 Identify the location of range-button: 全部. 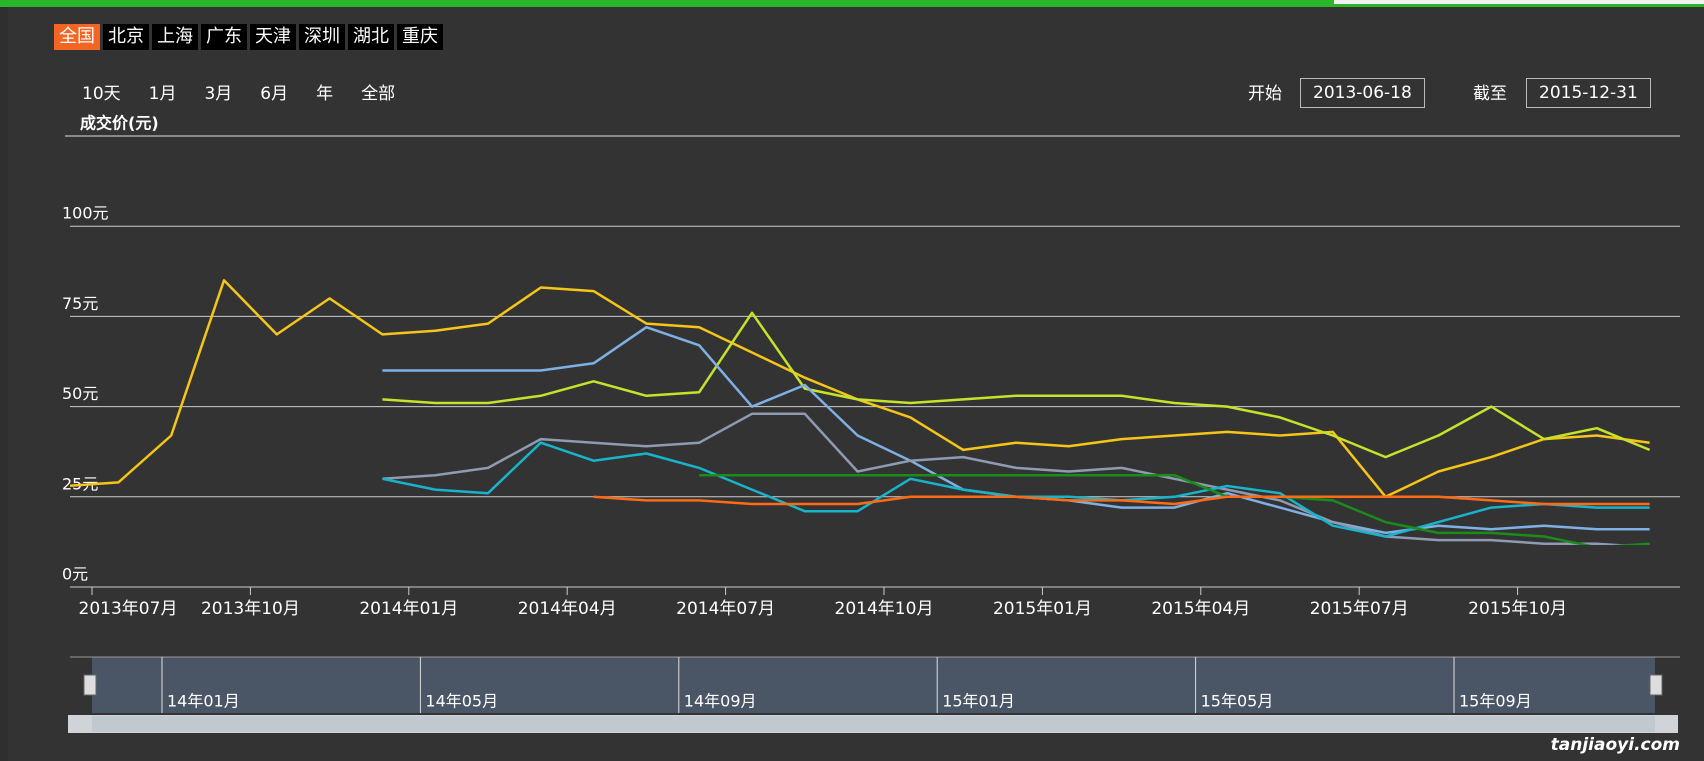
(378, 94).